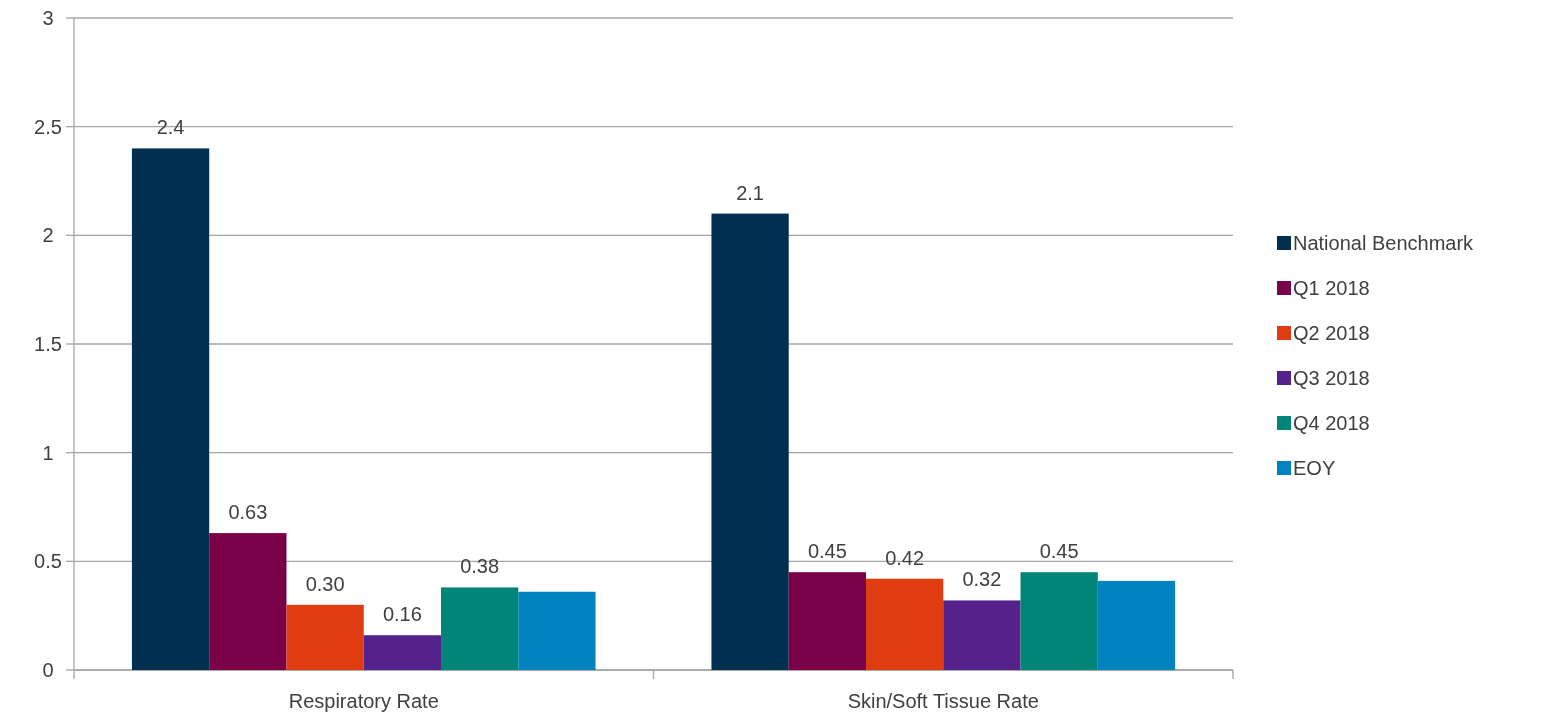 This screenshot has height=717, width=1546. What do you see at coordinates (1384, 243) in the screenshot?
I see `legend-label: National Benchmark` at bounding box center [1384, 243].